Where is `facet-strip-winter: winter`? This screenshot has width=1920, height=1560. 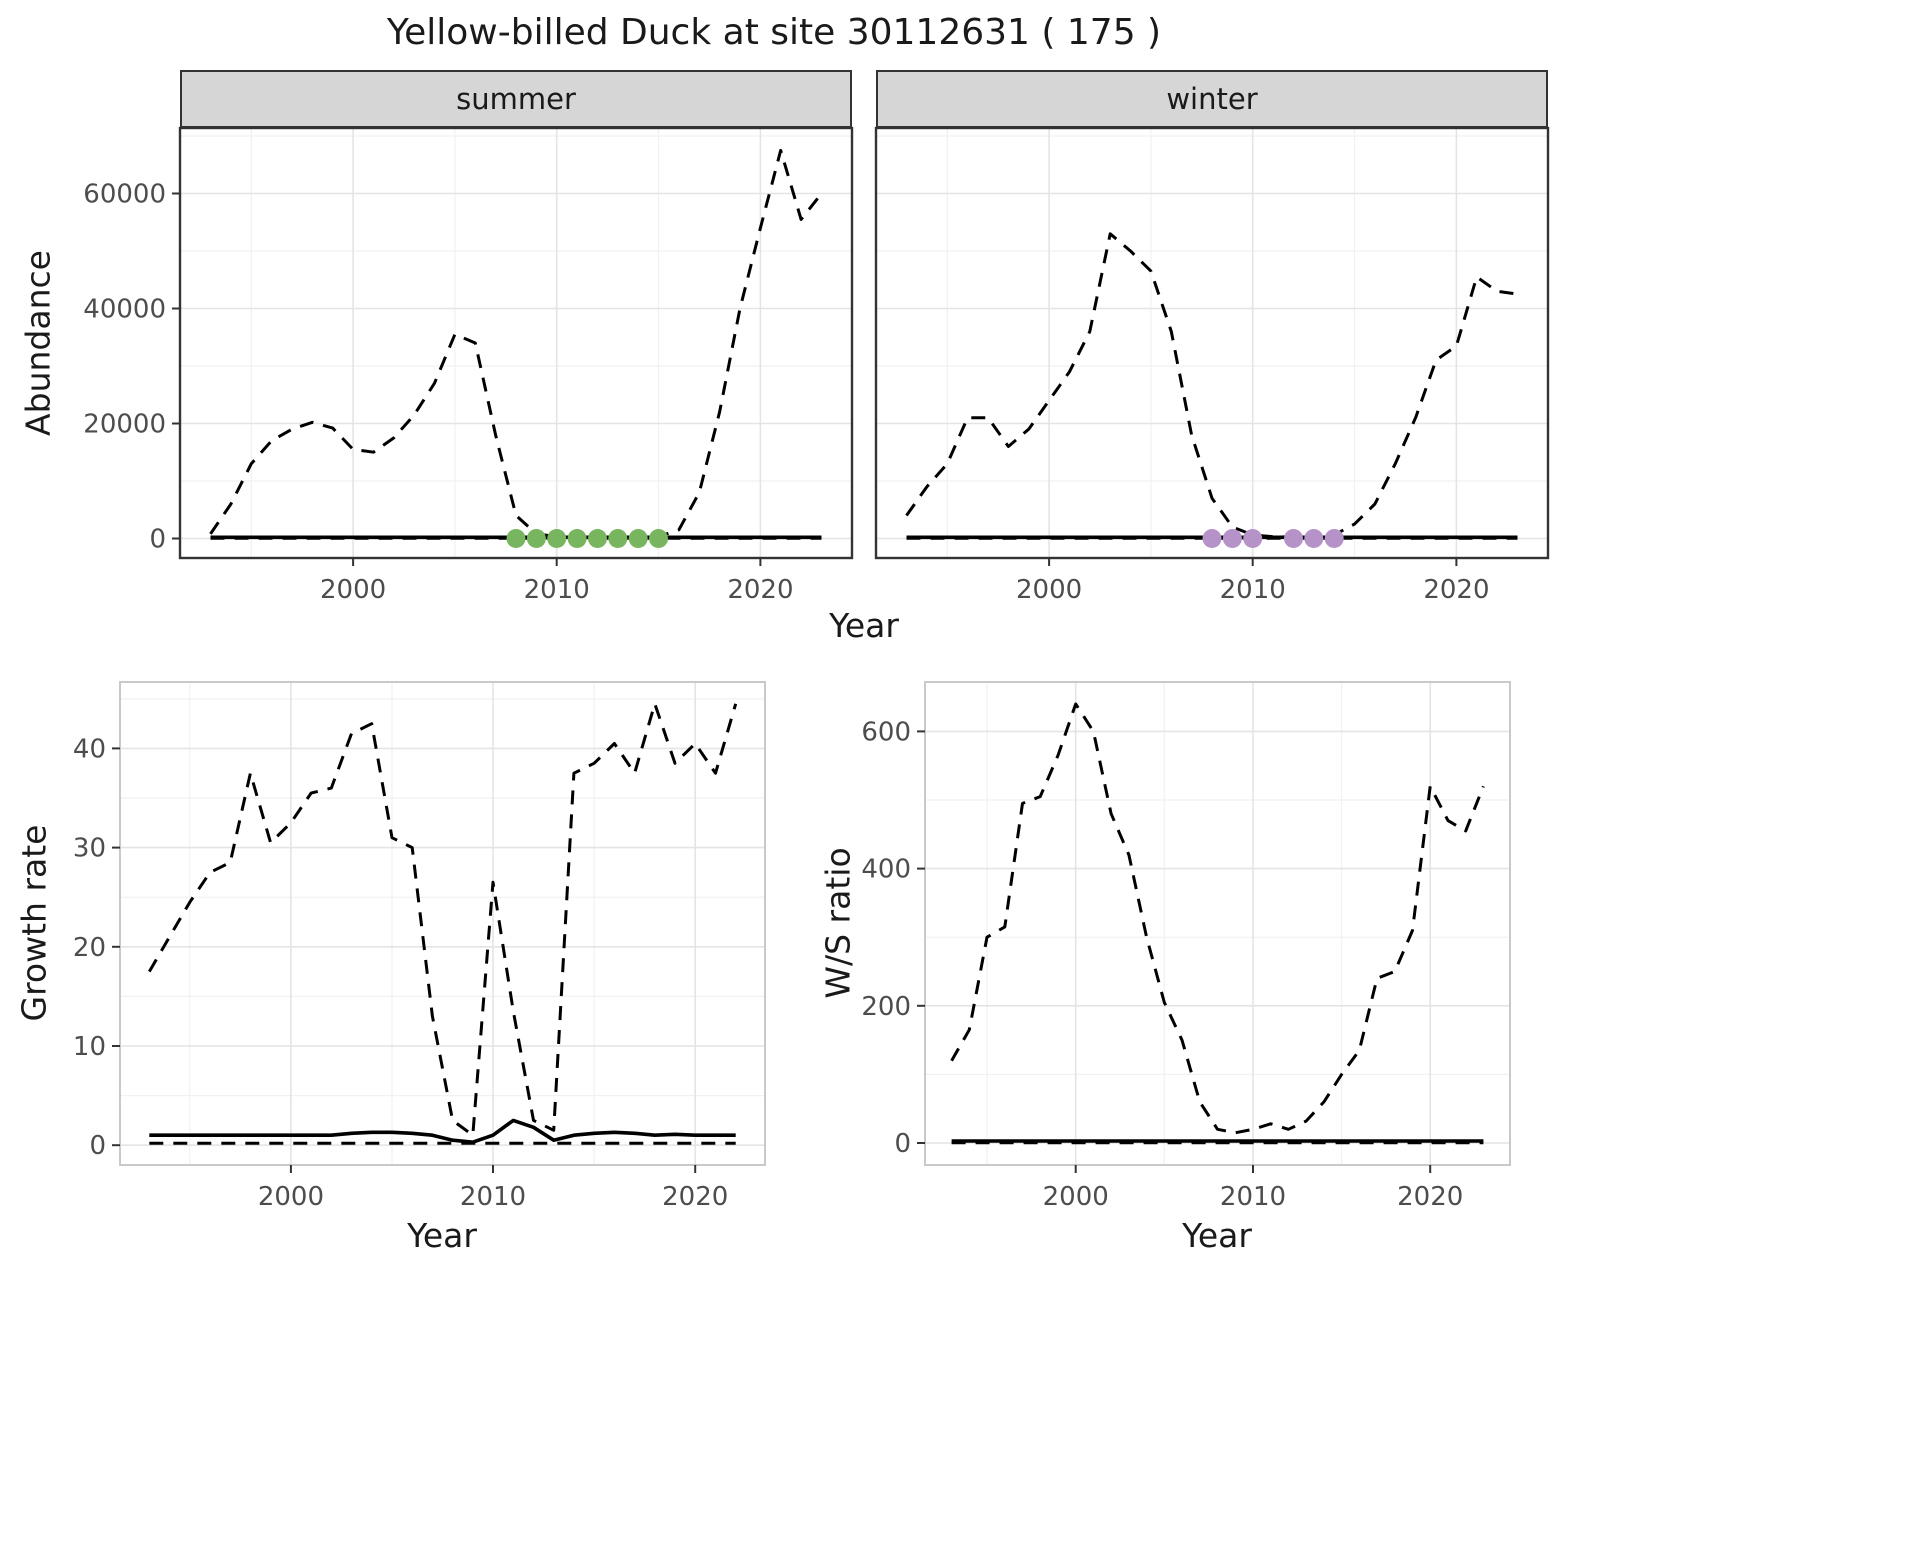 facet-strip-winter: winter is located at coordinates (1212, 99).